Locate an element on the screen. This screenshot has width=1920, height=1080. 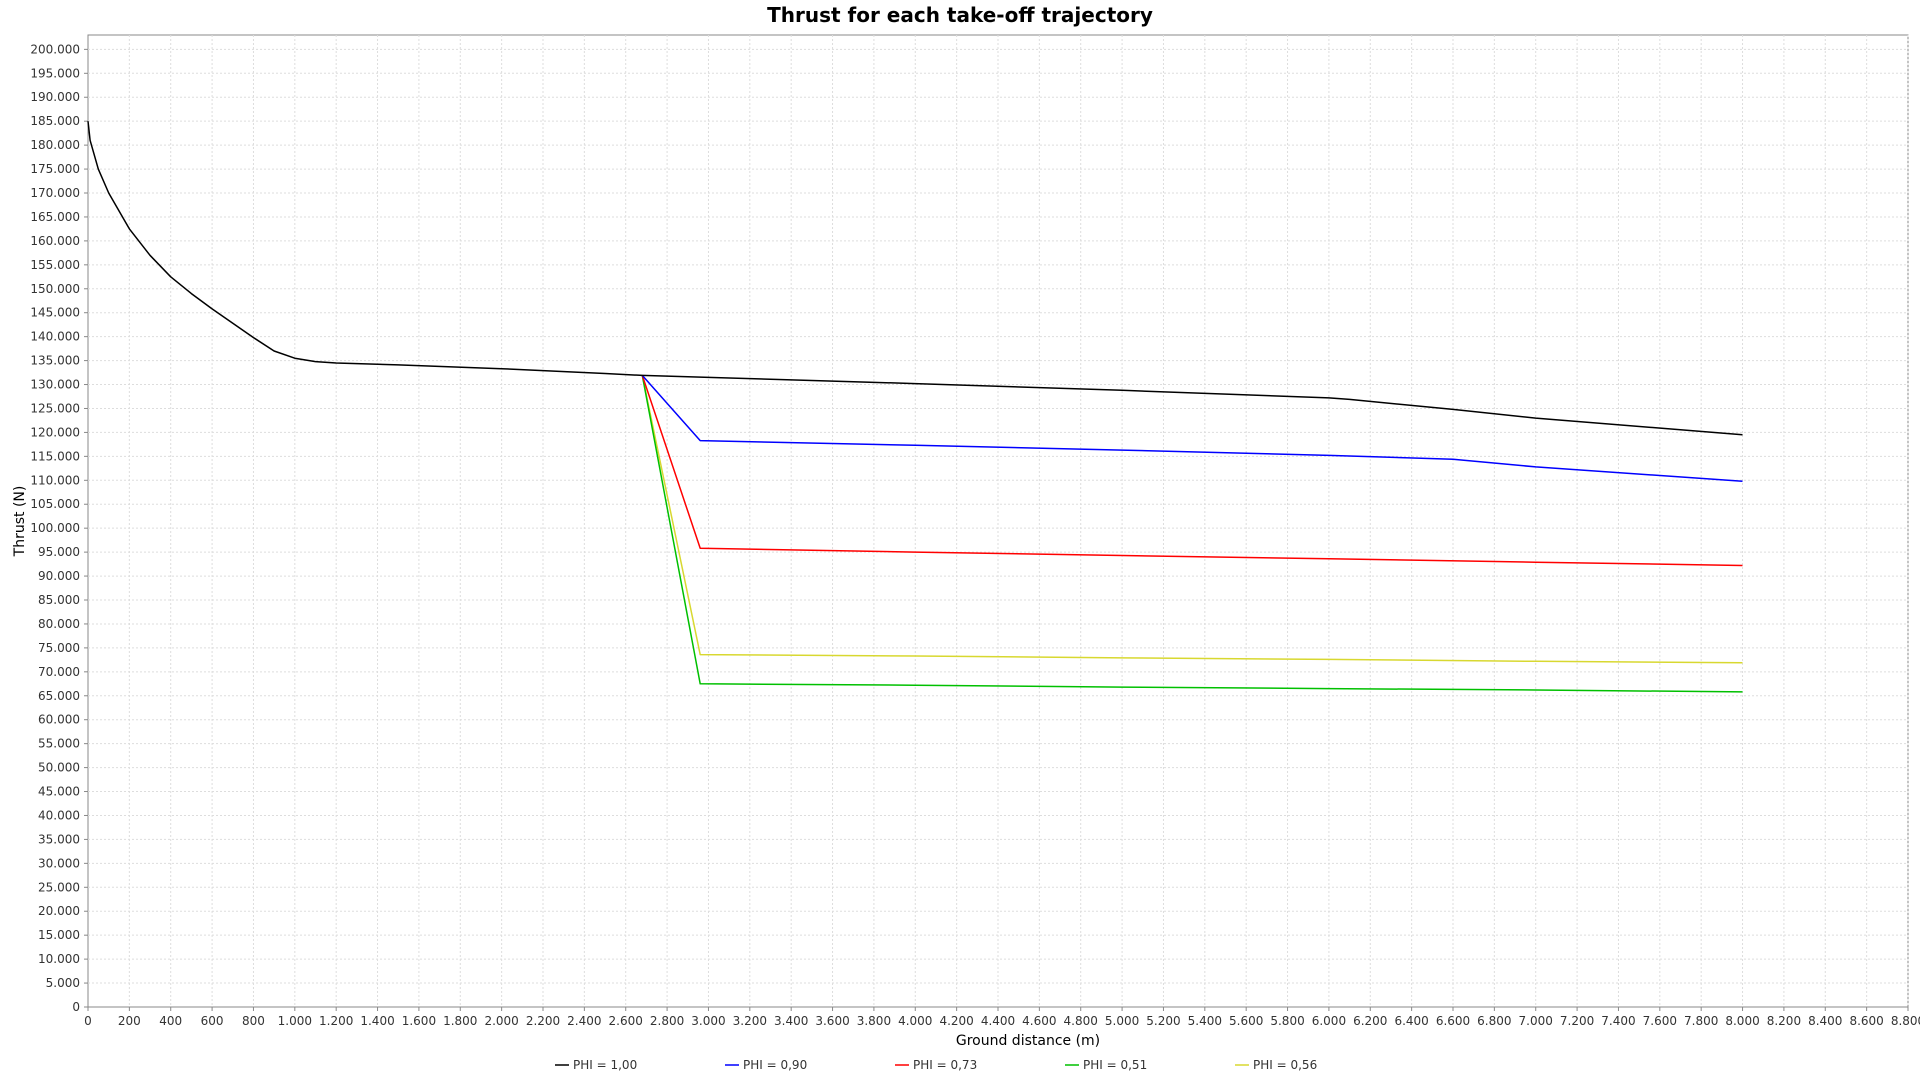
x-tick-label: 7.400 is located at coordinates (1618, 1021).